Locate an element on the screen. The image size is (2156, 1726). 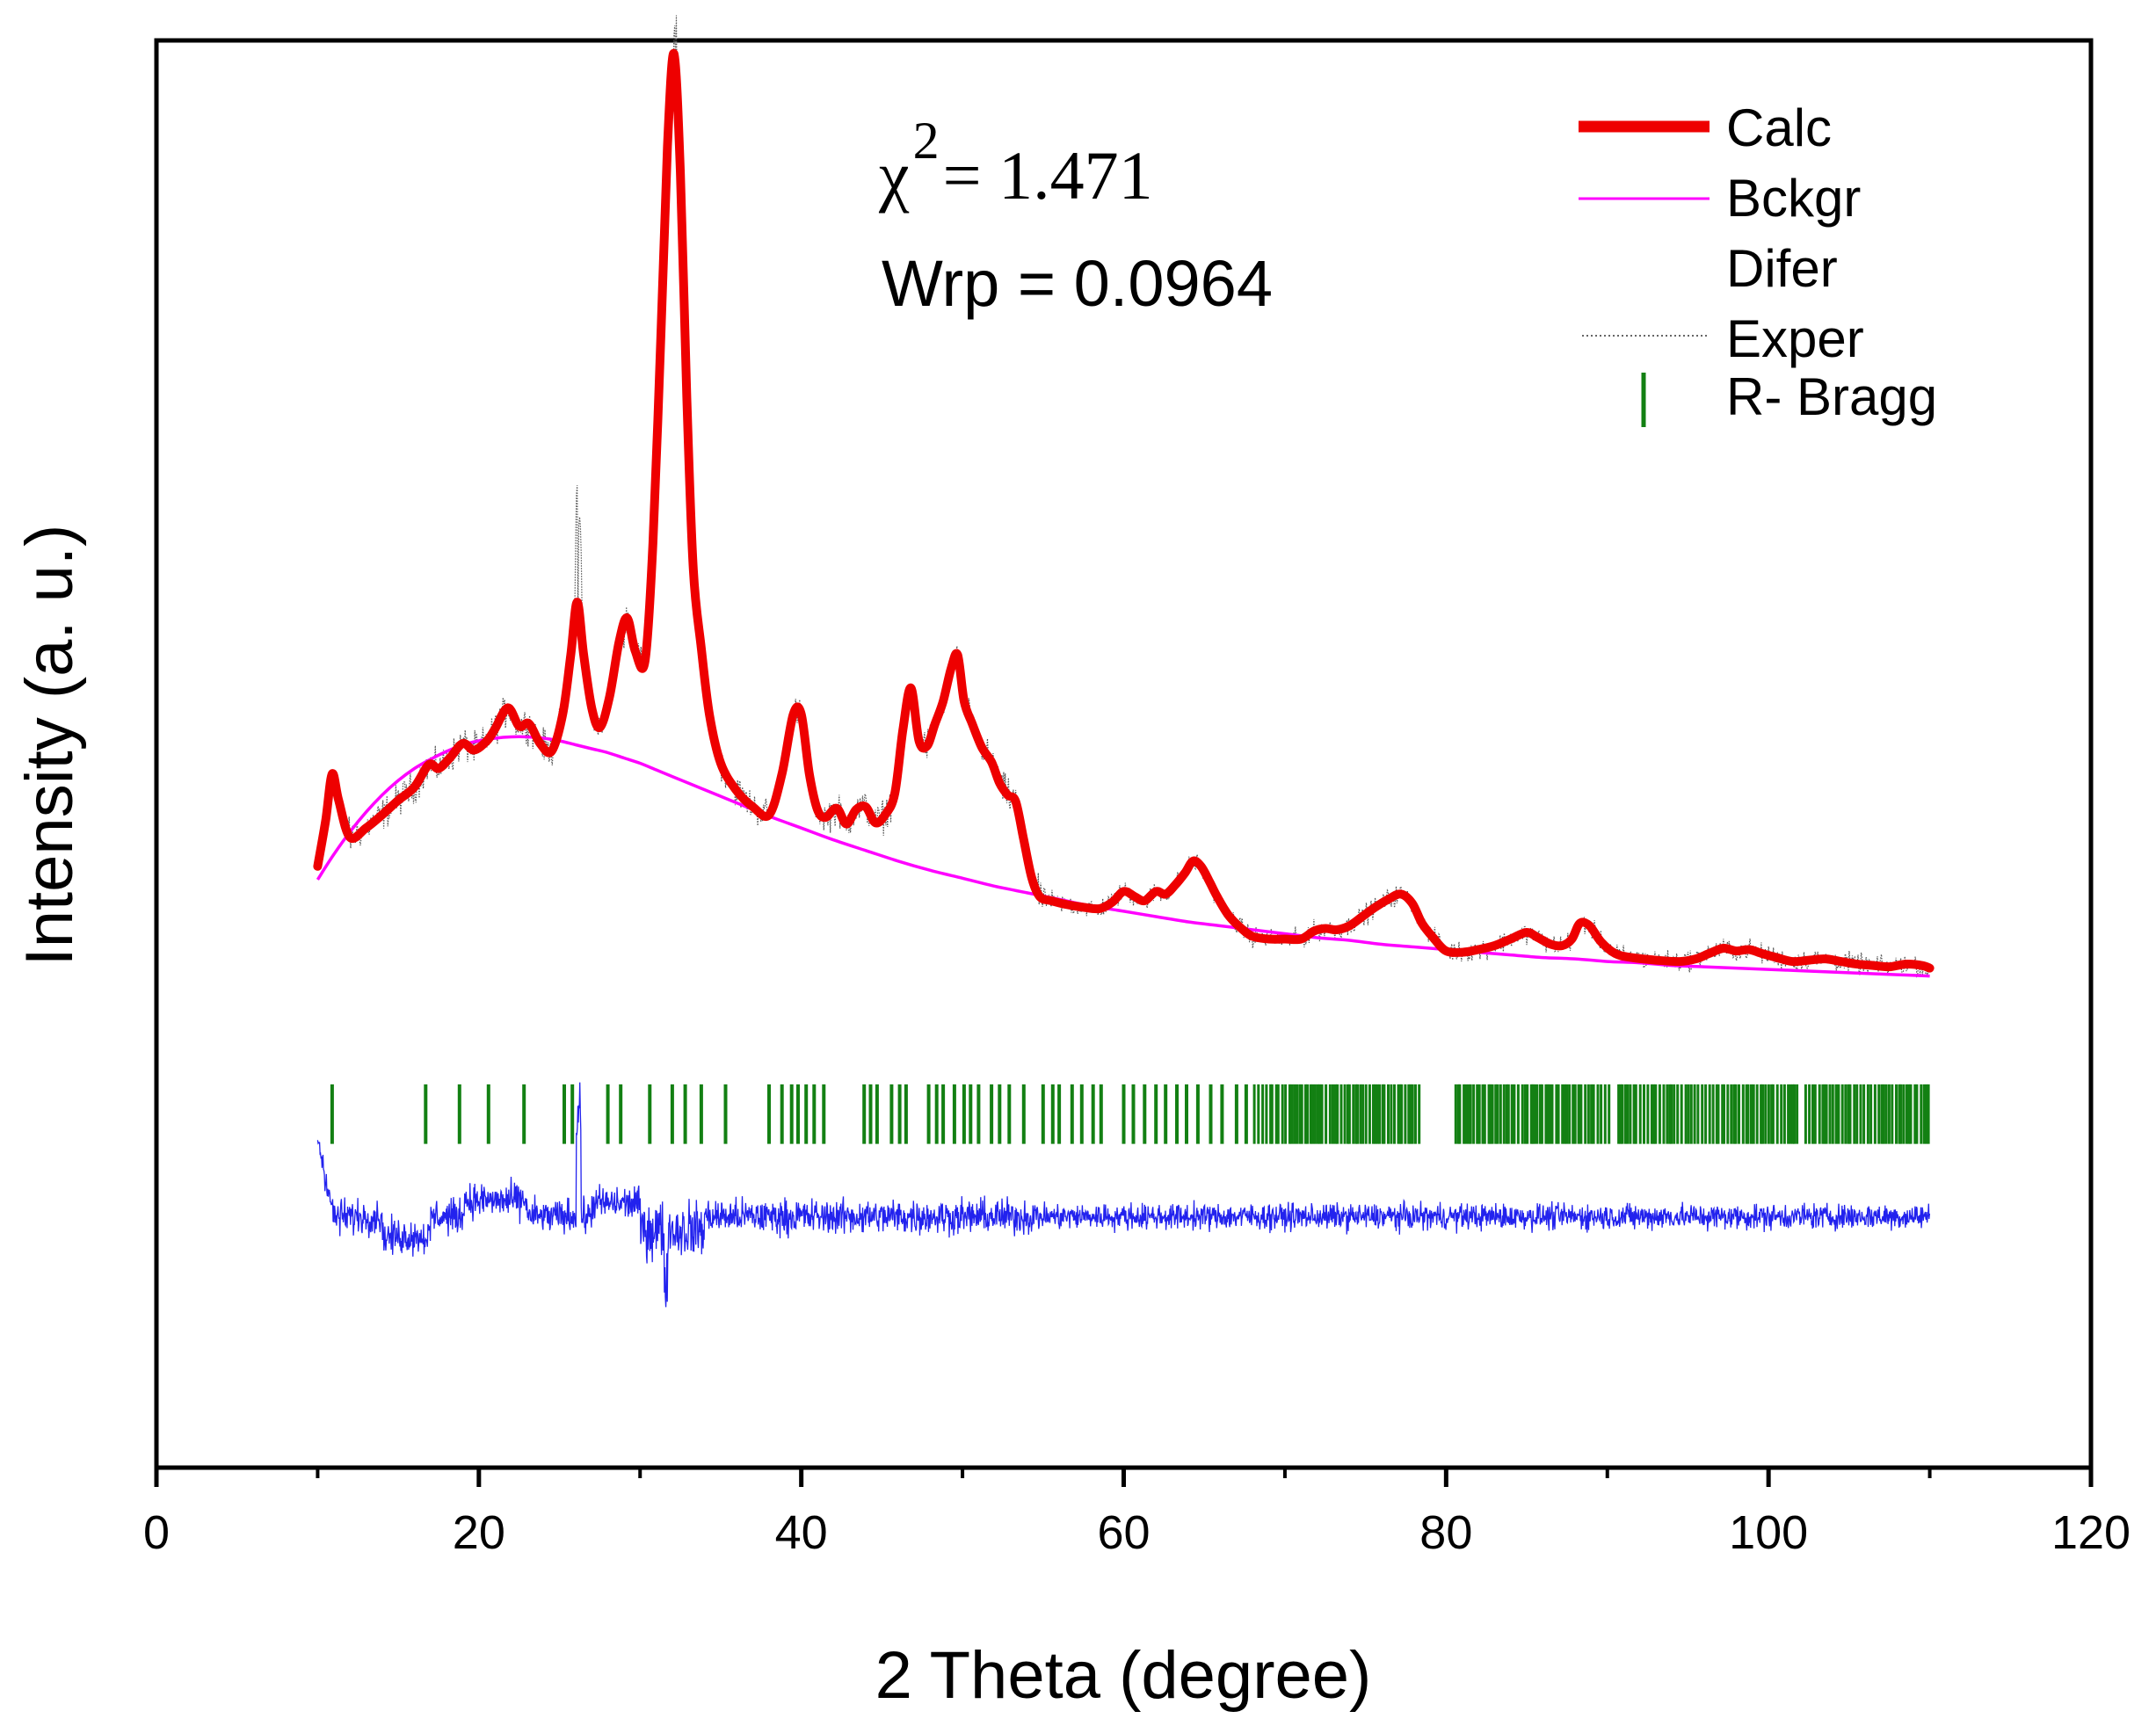
legend-bragg-label: R- Bragg is located at coordinates (1831, 397).